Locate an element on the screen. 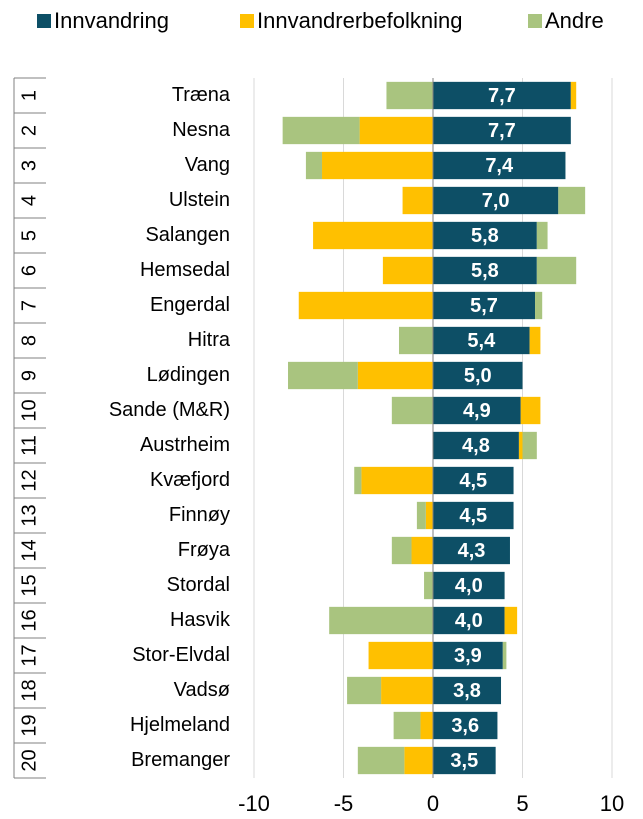 This screenshot has height=819, width=643. category-label: Vang is located at coordinates (207, 165).